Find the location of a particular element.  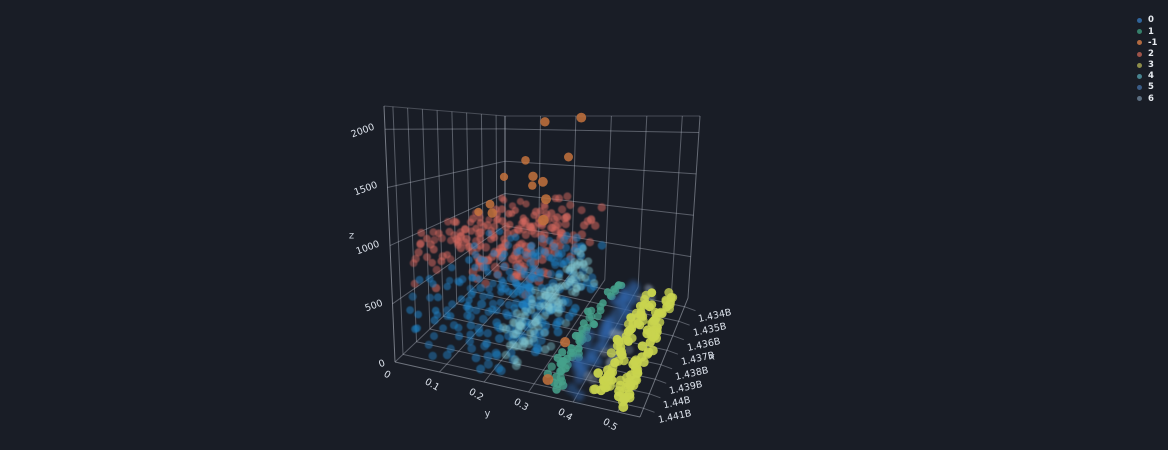

legend-item-5: 5 is located at coordinates (1144, 87).